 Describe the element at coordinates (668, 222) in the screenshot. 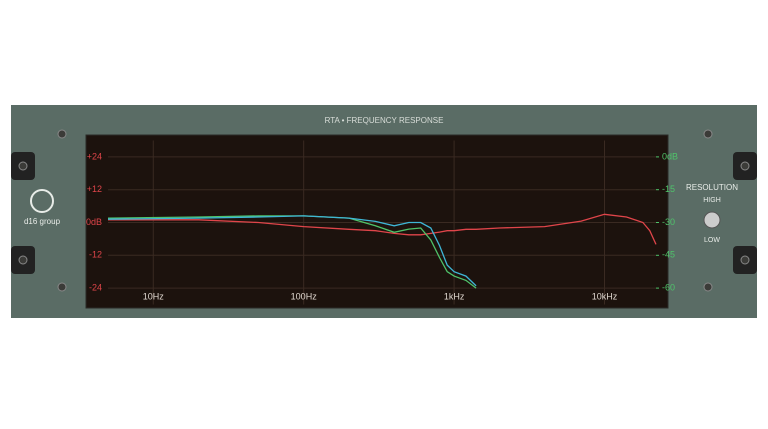

I see `y2-tick-label: -30` at that location.